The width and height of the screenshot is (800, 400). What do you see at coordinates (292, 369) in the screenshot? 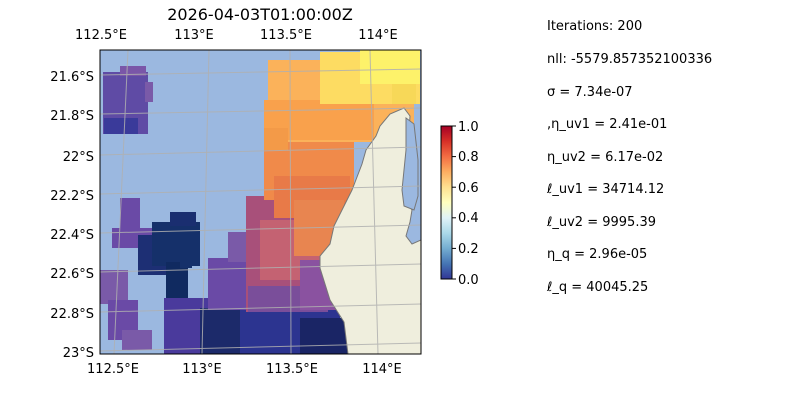
I see `x-tick-bottom: 113.5°E` at bounding box center [292, 369].